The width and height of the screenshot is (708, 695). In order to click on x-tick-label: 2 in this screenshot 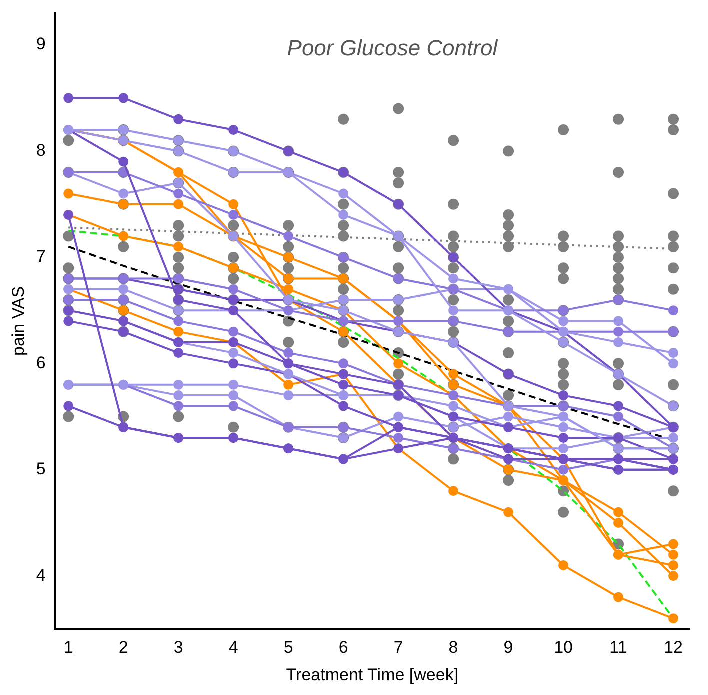, I will do `click(123, 648)`.